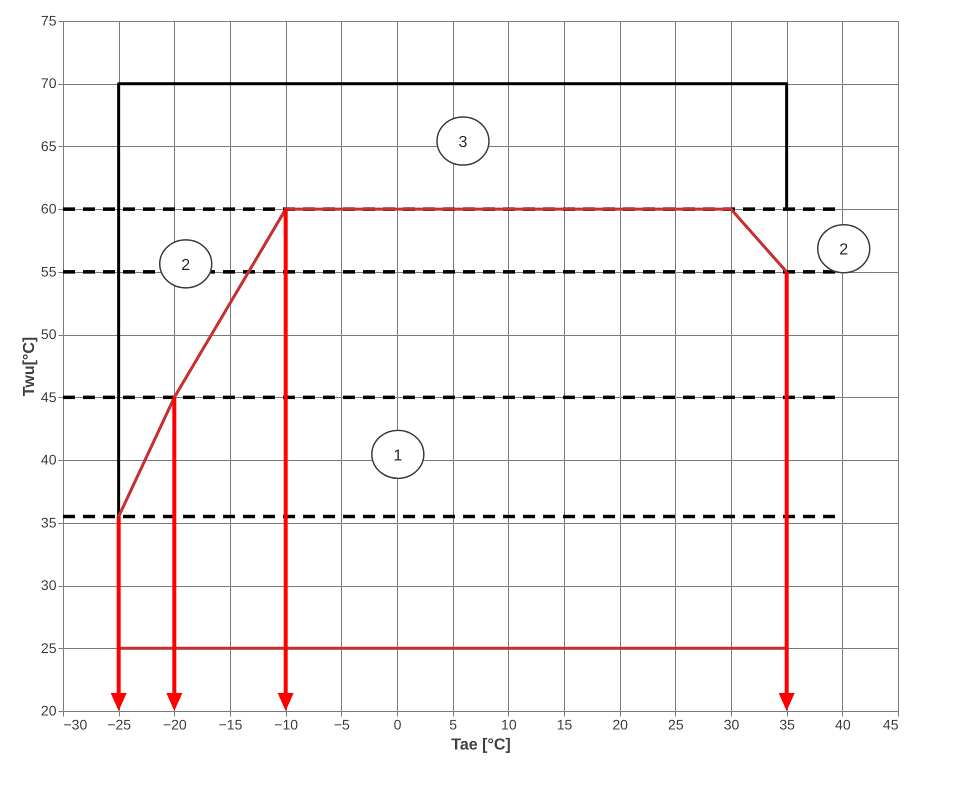 This screenshot has height=796, width=961. I want to click on x-tick-label: 5, so click(453, 724).